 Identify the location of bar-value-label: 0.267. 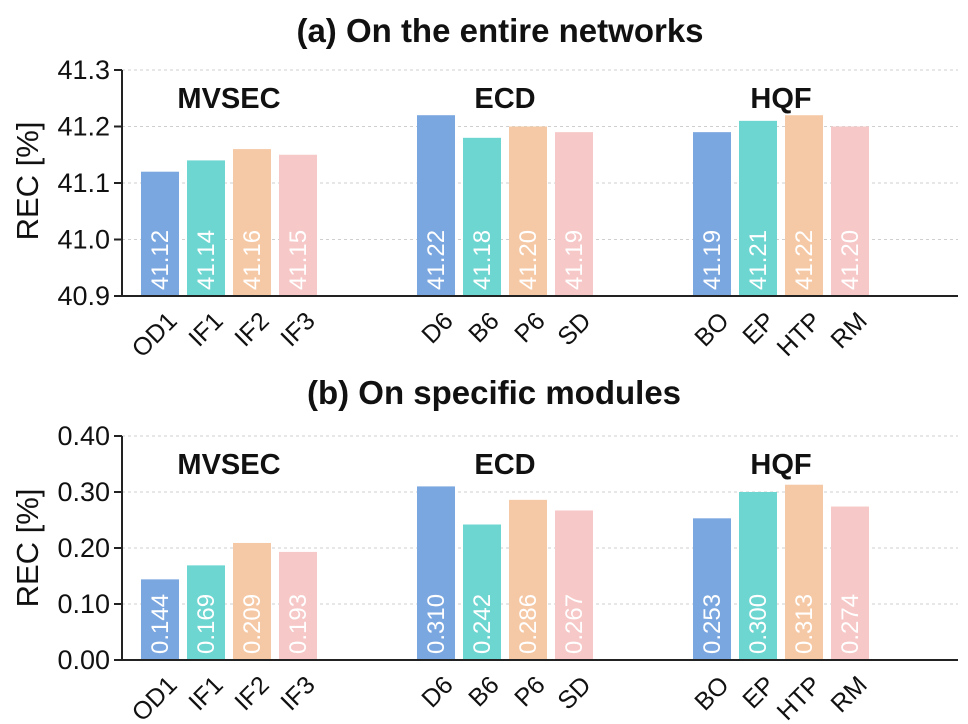
(574, 624).